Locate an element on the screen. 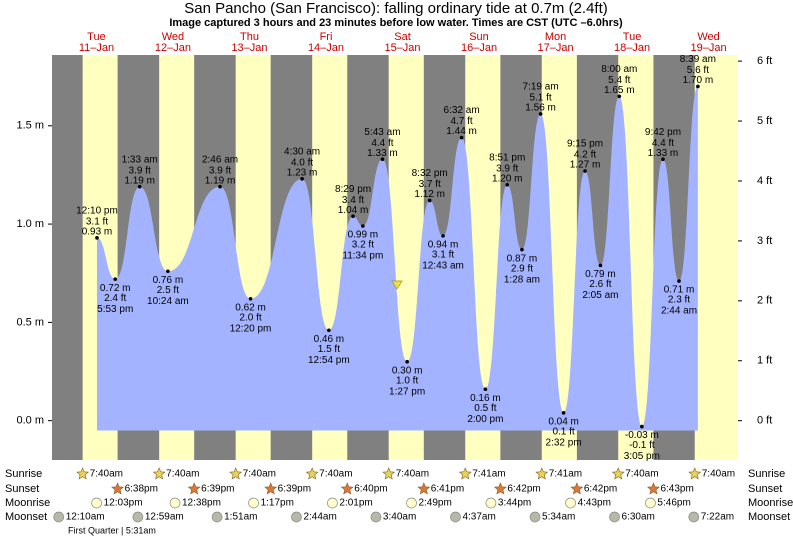 The height and width of the screenshot is (537, 793). tide-time: 1:28 am is located at coordinates (522, 279).